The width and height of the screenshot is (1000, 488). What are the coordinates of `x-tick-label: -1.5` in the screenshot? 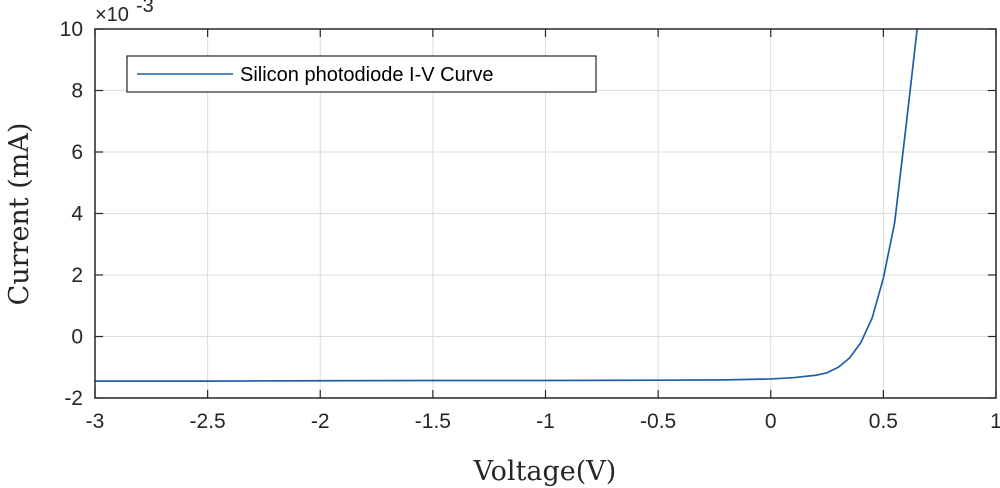 It's located at (433, 421).